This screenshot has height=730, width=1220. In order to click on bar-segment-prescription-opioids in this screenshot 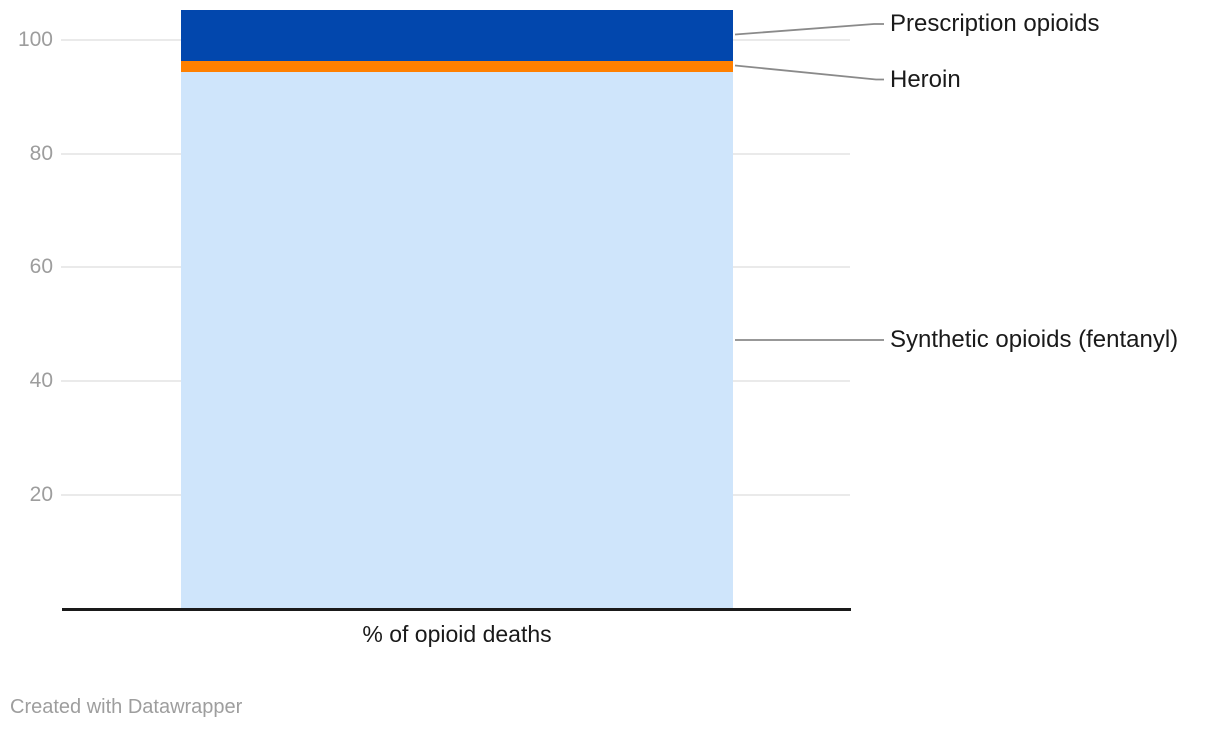, I will do `click(457, 35)`.